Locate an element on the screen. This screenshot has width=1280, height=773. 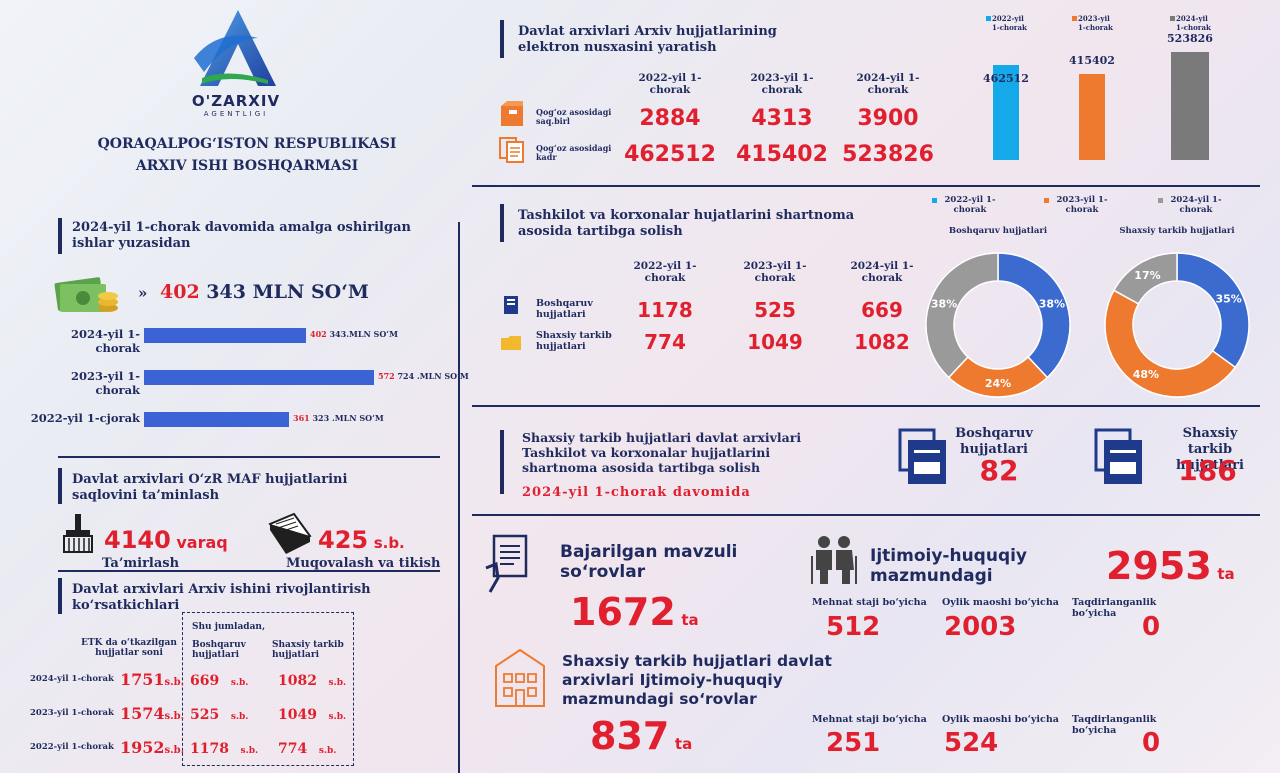
donut-chart: 35% 48% 17% is located at coordinates (1177, 325).